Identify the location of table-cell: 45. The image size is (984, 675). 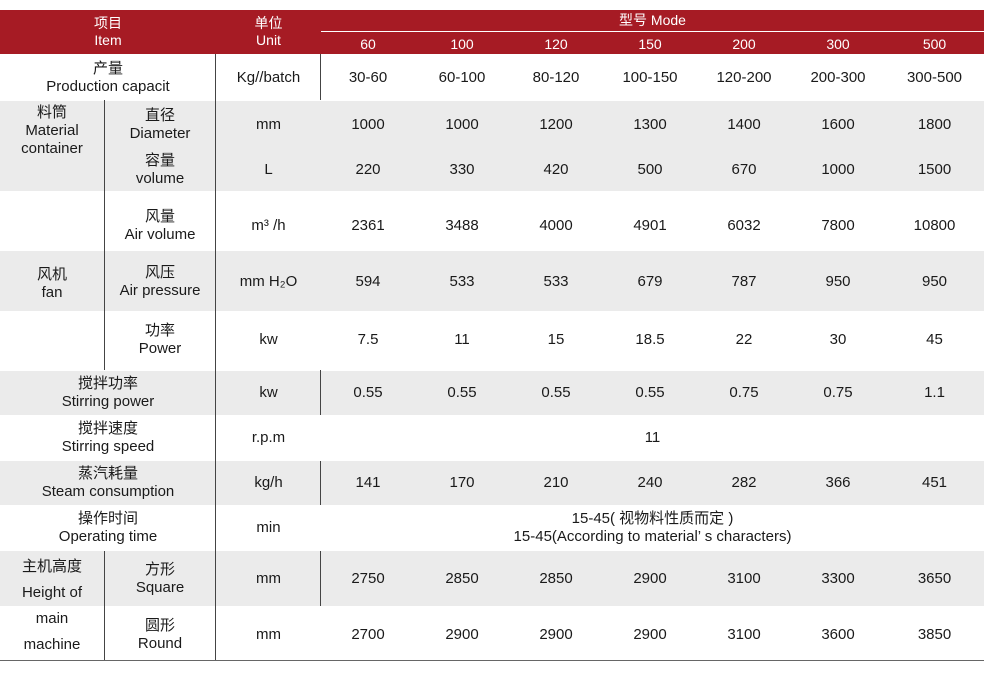
(934, 339).